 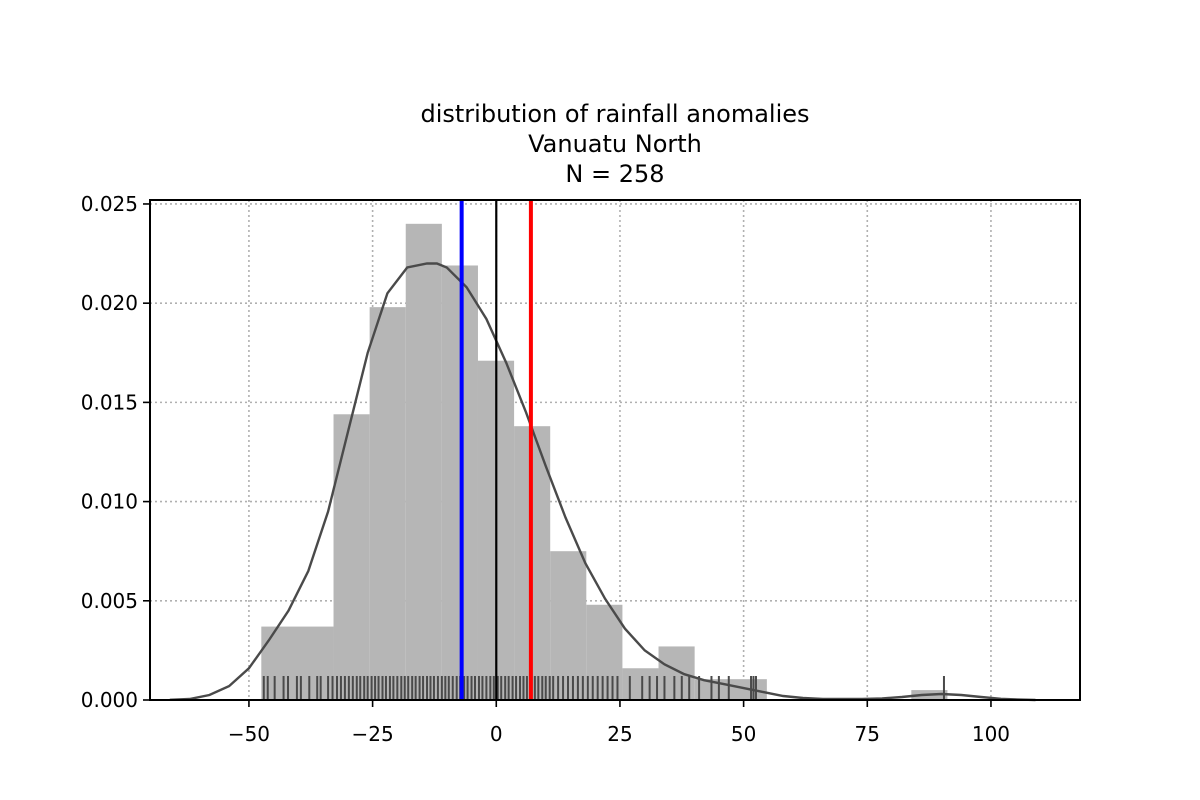 What do you see at coordinates (115, 452) in the screenshot?
I see `y-axis: 0.000 0.005 0.010 0.015 0.020 0.025` at bounding box center [115, 452].